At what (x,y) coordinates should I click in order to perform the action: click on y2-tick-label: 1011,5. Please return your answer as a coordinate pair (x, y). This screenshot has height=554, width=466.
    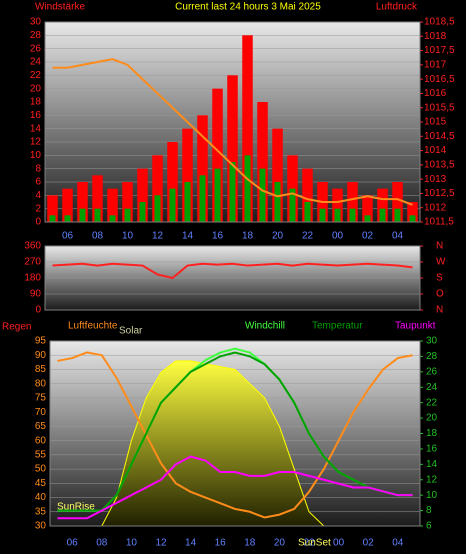
    Looking at the image, I should click on (439, 222).